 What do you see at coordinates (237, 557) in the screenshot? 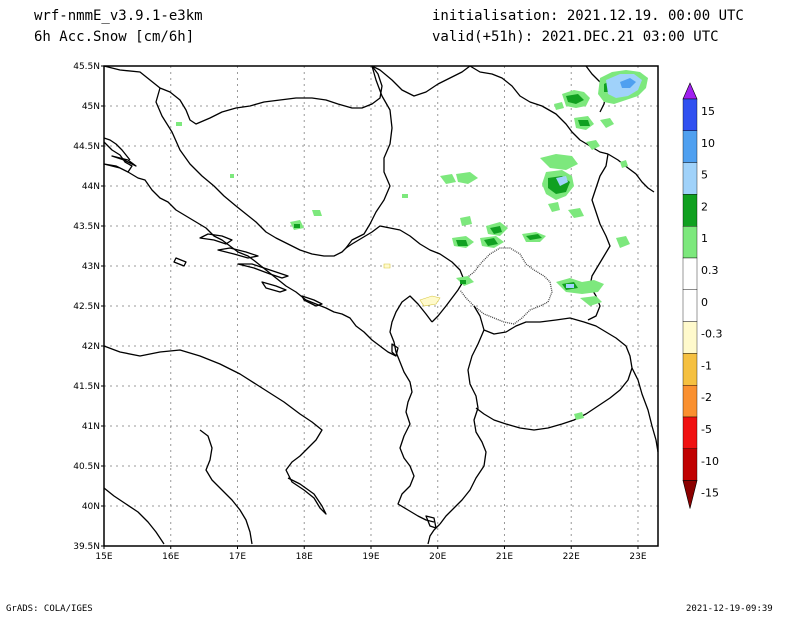
I see `lon-tick-label: 17E` at bounding box center [237, 557].